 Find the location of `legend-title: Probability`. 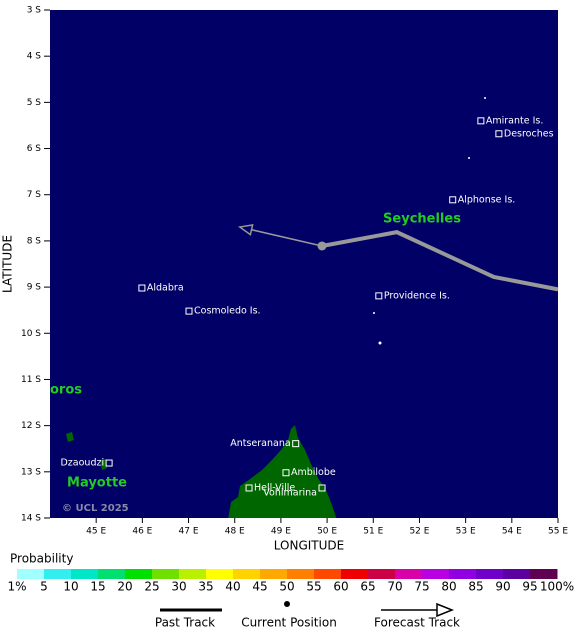

legend-title: Probability is located at coordinates (41, 559).